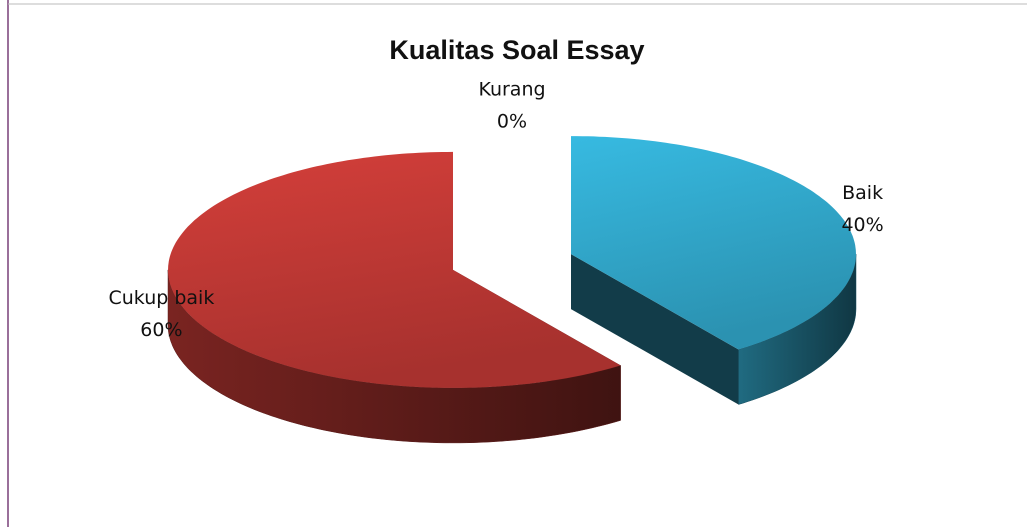 This screenshot has height=527, width=1027. What do you see at coordinates (862, 225) in the screenshot?
I see `slice-value-label: 40%` at bounding box center [862, 225].